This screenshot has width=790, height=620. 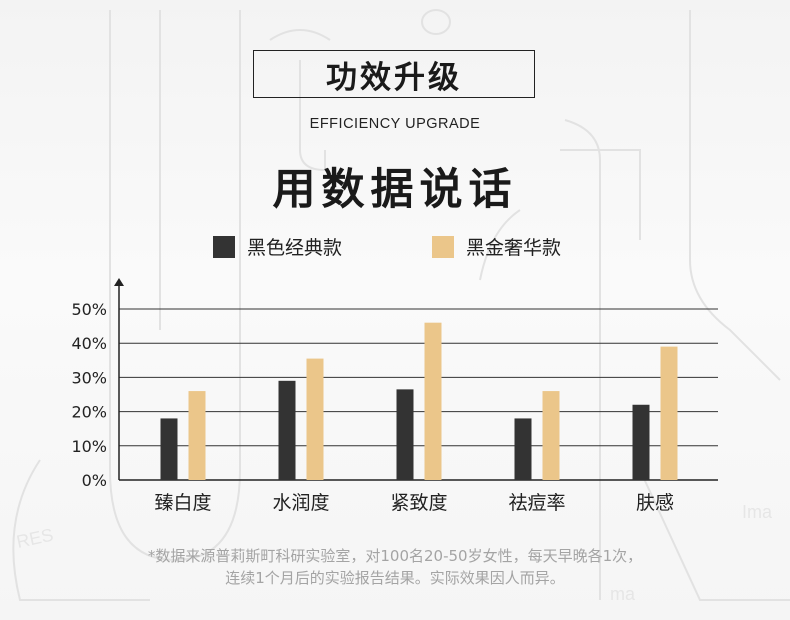 What do you see at coordinates (655, 503) in the screenshot?
I see `x-category-label: 肤感` at bounding box center [655, 503].